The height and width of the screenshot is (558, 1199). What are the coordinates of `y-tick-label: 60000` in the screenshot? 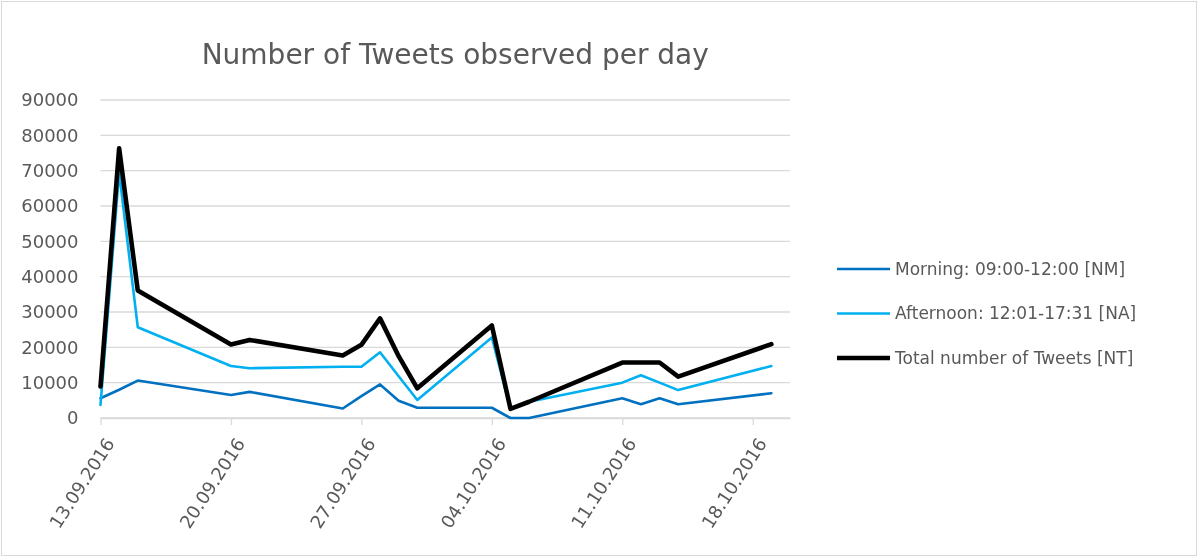 It's located at (50, 206).